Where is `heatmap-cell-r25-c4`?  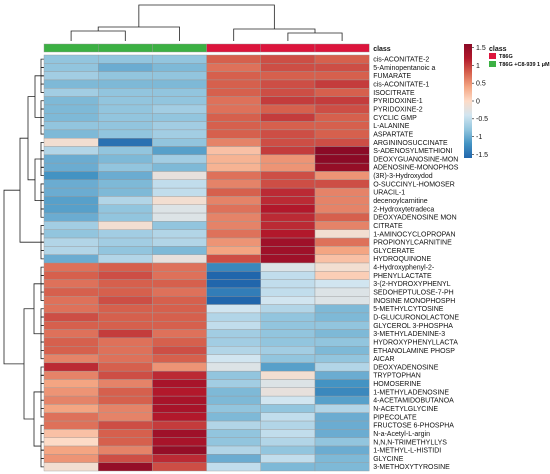 heatmap-cell-r25-c4 is located at coordinates (288, 267).